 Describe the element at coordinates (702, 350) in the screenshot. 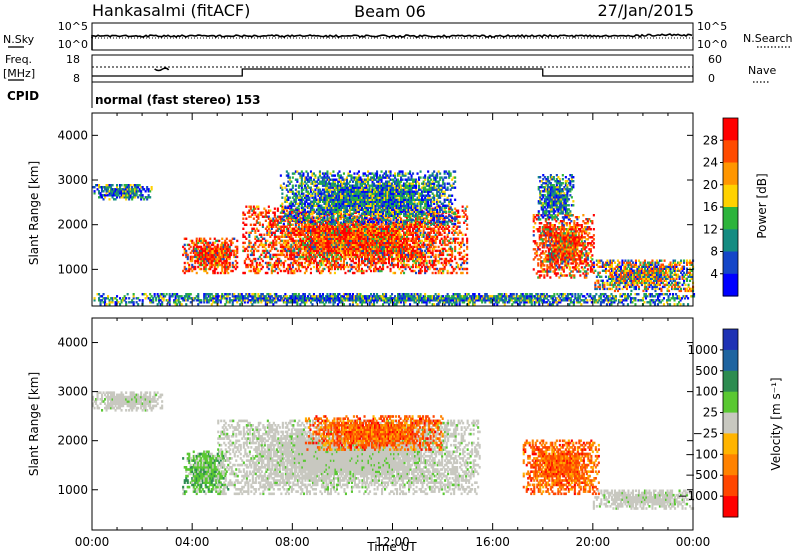

I see `colorbar-tick-label: 1000` at that location.